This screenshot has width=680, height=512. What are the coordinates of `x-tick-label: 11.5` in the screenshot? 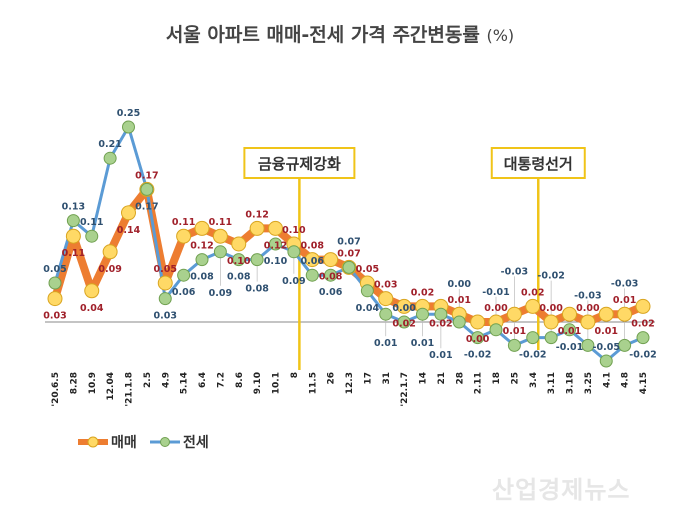 It's located at (313, 383).